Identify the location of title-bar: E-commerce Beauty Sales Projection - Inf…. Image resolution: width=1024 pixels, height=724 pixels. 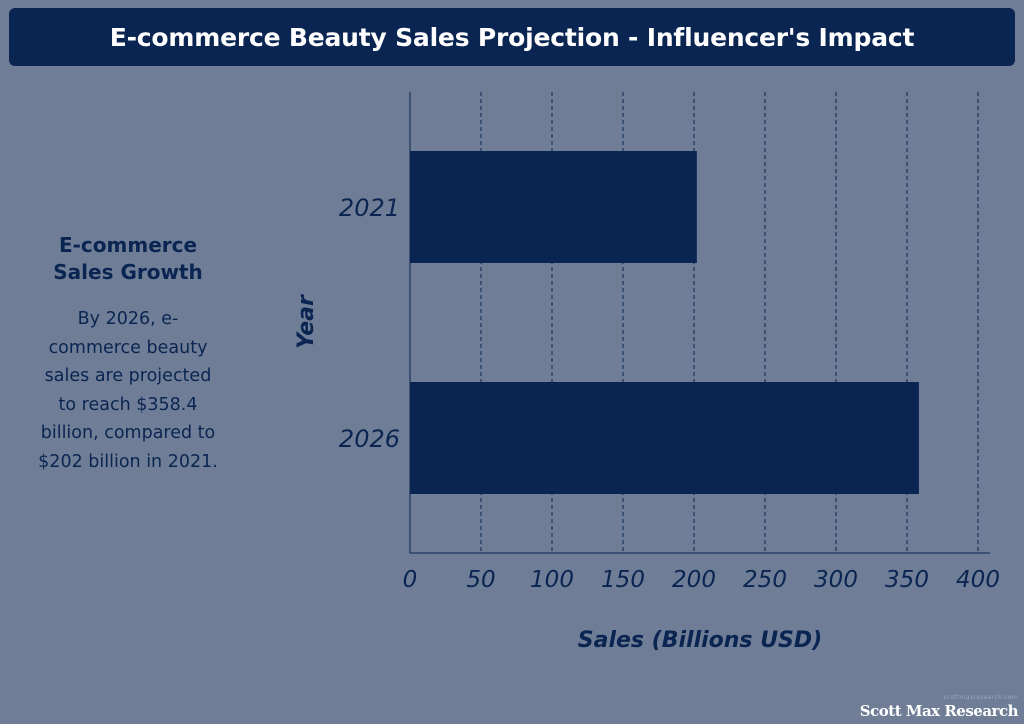
(512, 37).